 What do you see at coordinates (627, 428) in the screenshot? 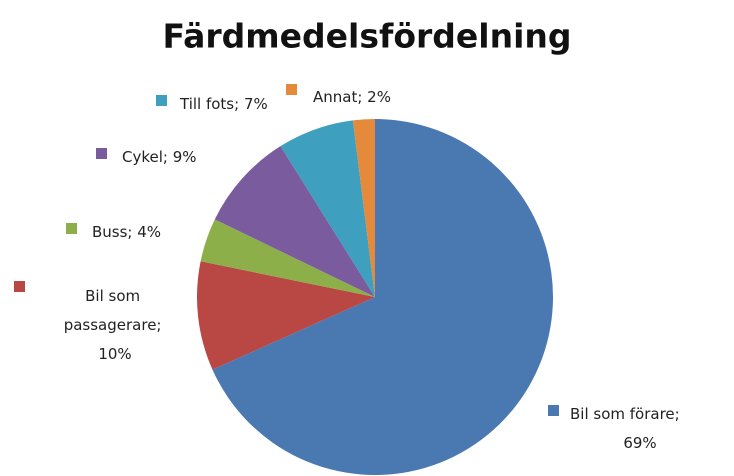
I see `data-label: Bil som förare; 69%` at bounding box center [627, 428].